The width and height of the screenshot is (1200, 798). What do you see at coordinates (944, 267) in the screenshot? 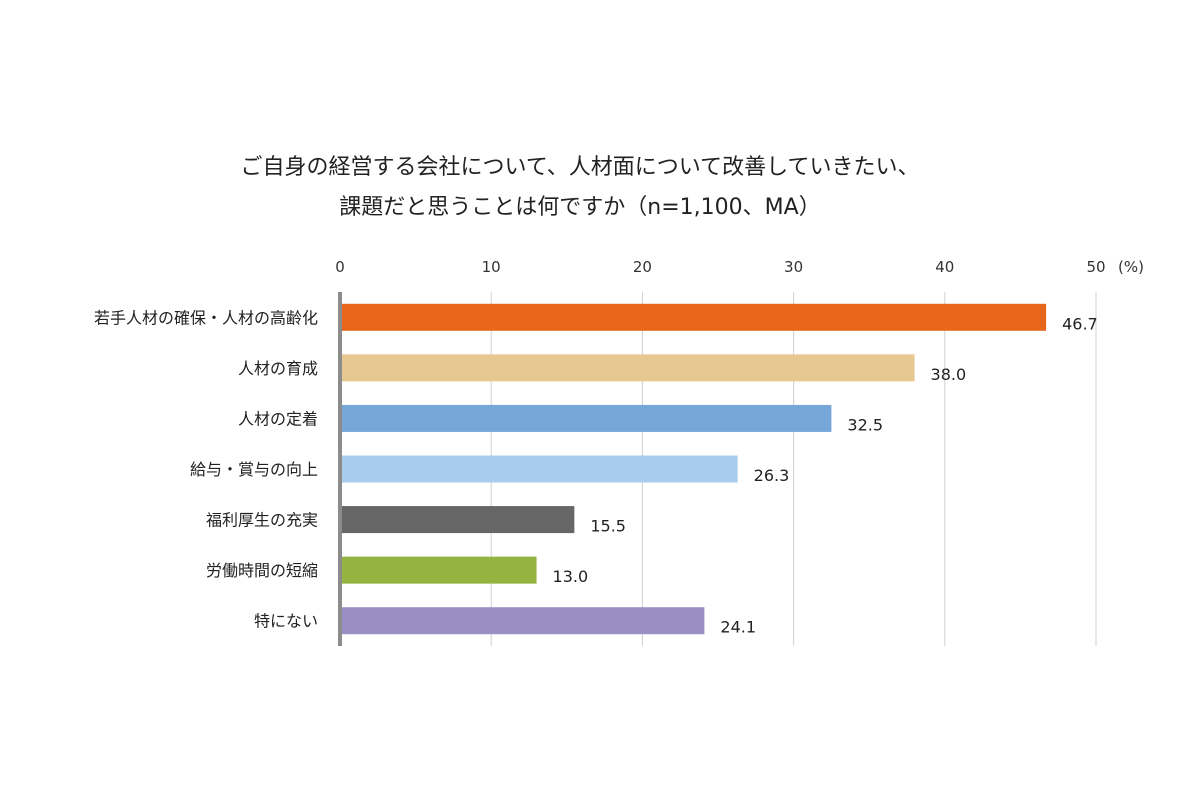
I see `tick-label-40: 40` at bounding box center [944, 267].